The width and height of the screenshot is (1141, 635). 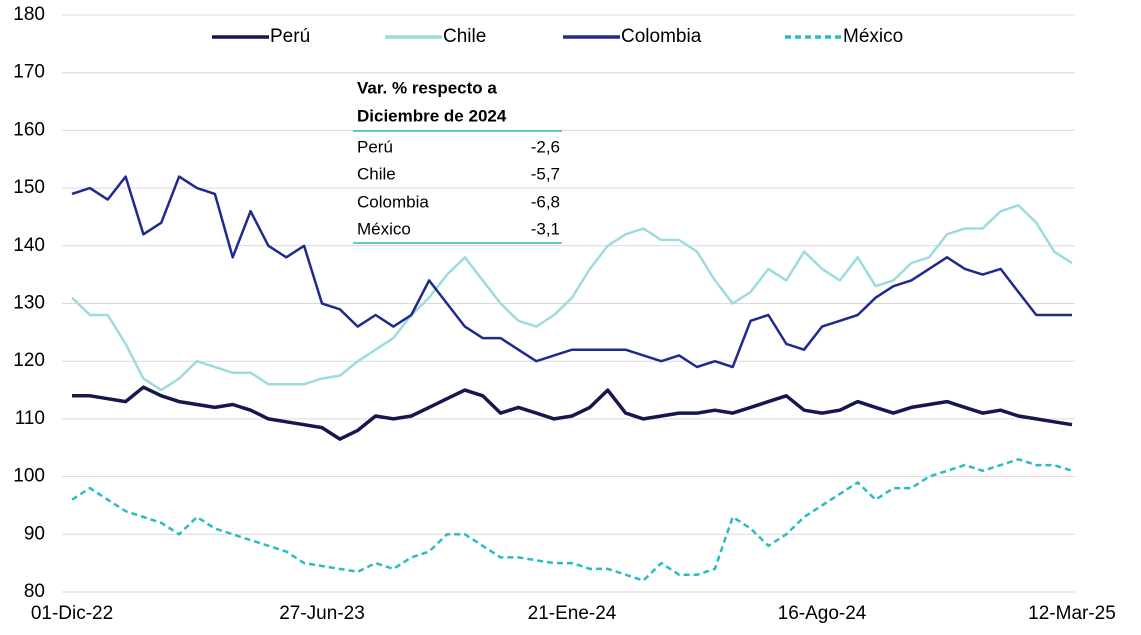 What do you see at coordinates (873, 36) in the screenshot?
I see `legend-label: México` at bounding box center [873, 36].